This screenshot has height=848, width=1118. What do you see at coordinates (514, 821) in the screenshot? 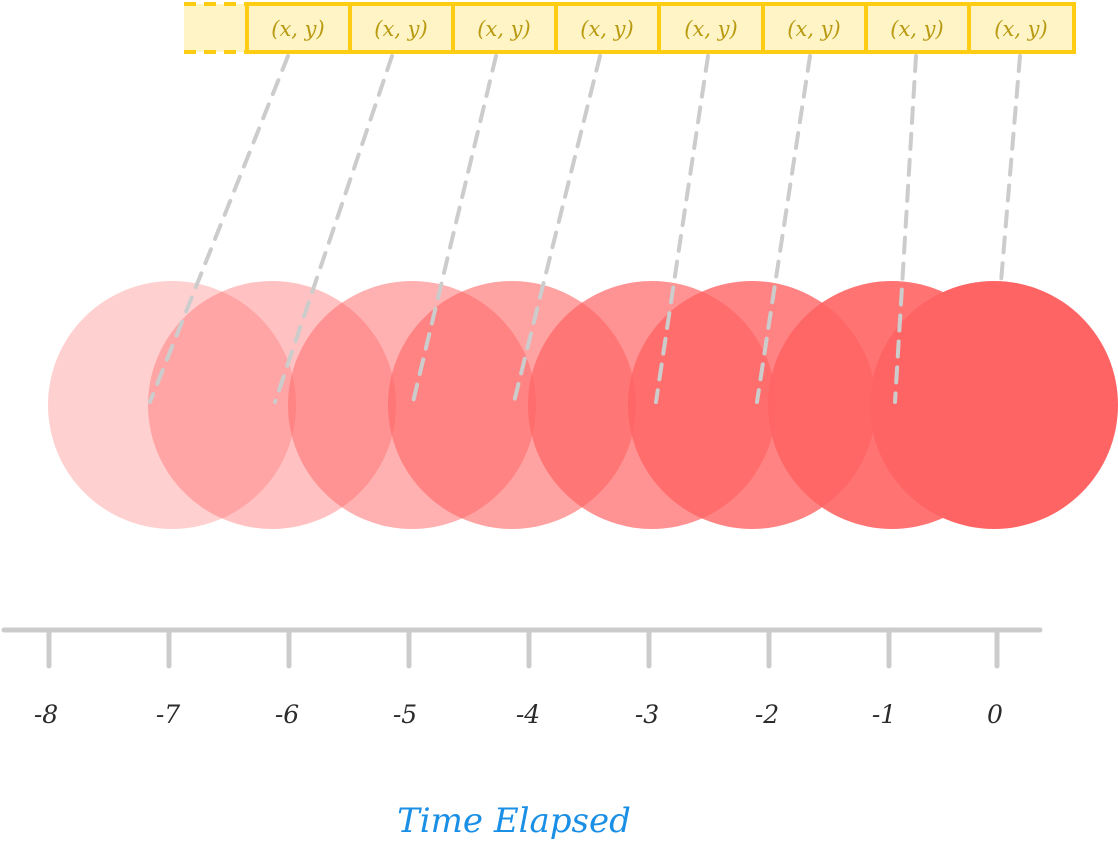
I see `axis-title: Time Elapsed` at bounding box center [514, 821].